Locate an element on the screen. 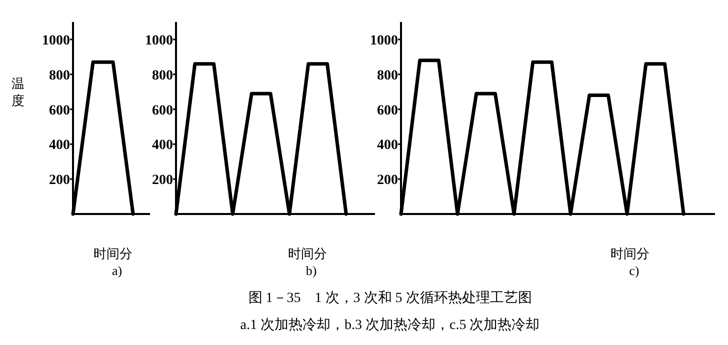 Image resolution: width=728 pixels, height=345 pixels. text: b) is located at coordinates (311, 270).